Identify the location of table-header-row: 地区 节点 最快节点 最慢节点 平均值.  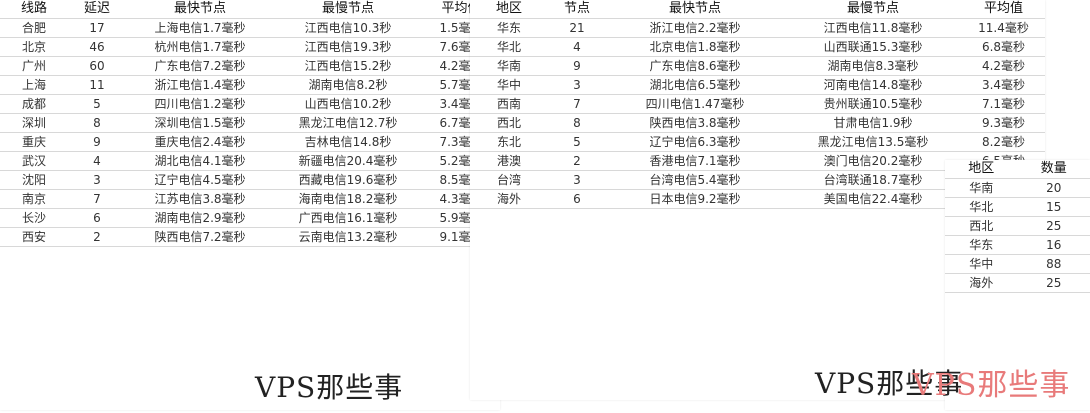
(757, 9).